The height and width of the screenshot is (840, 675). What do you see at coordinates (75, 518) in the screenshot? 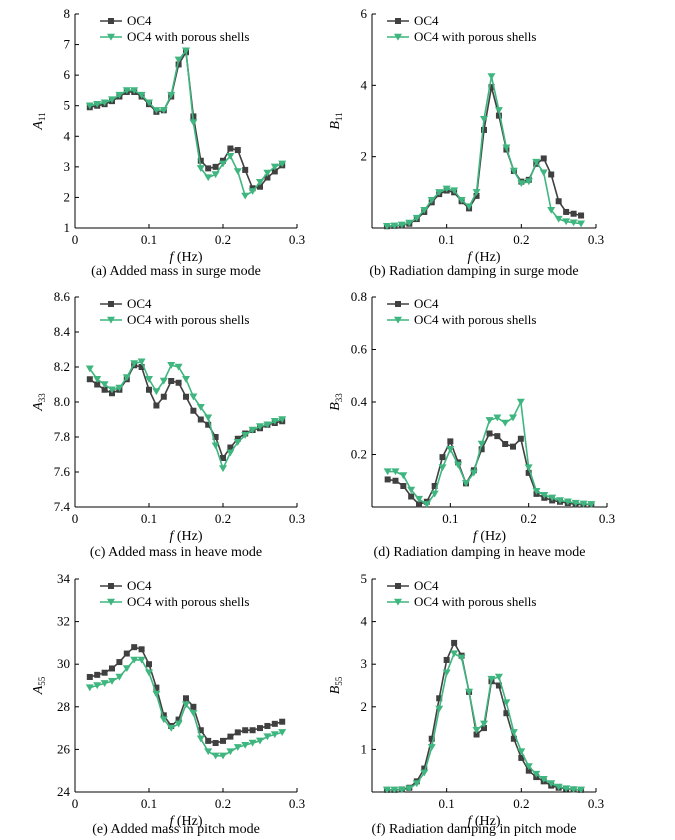
I see `x-tick-label: 0` at bounding box center [75, 518].